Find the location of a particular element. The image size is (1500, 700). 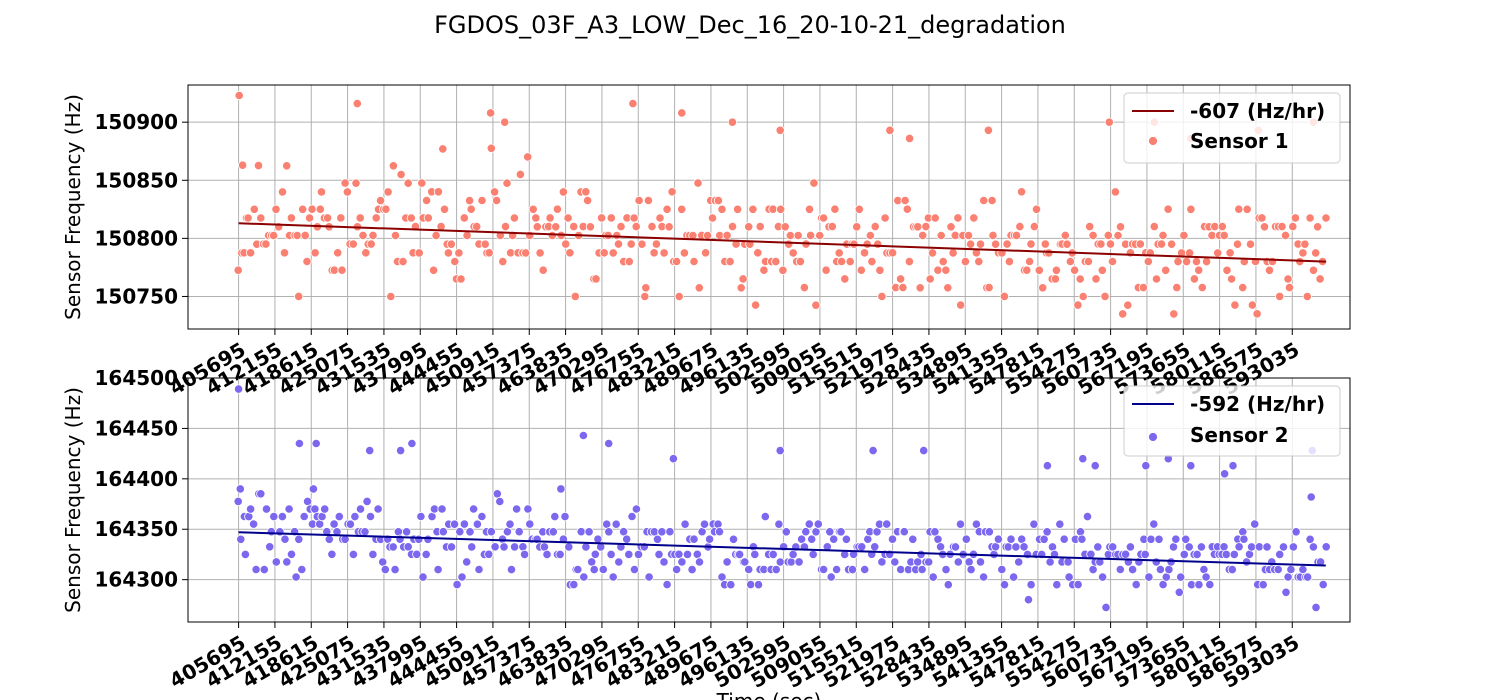

y-axis-label-2: Sensor Frequency (Hz) is located at coordinates (73, 500).